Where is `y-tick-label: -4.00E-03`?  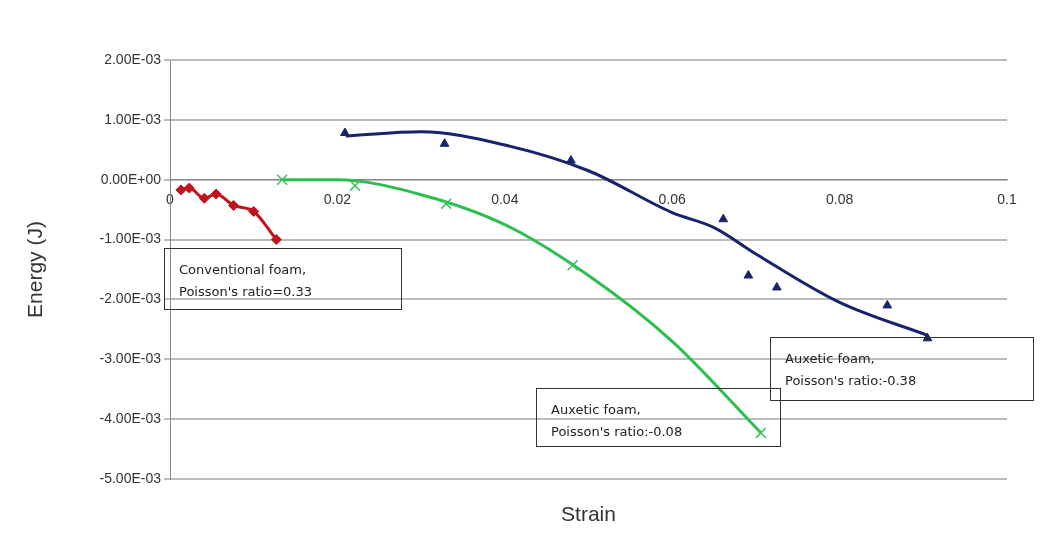
y-tick-label: -4.00E-03 is located at coordinates (130, 418).